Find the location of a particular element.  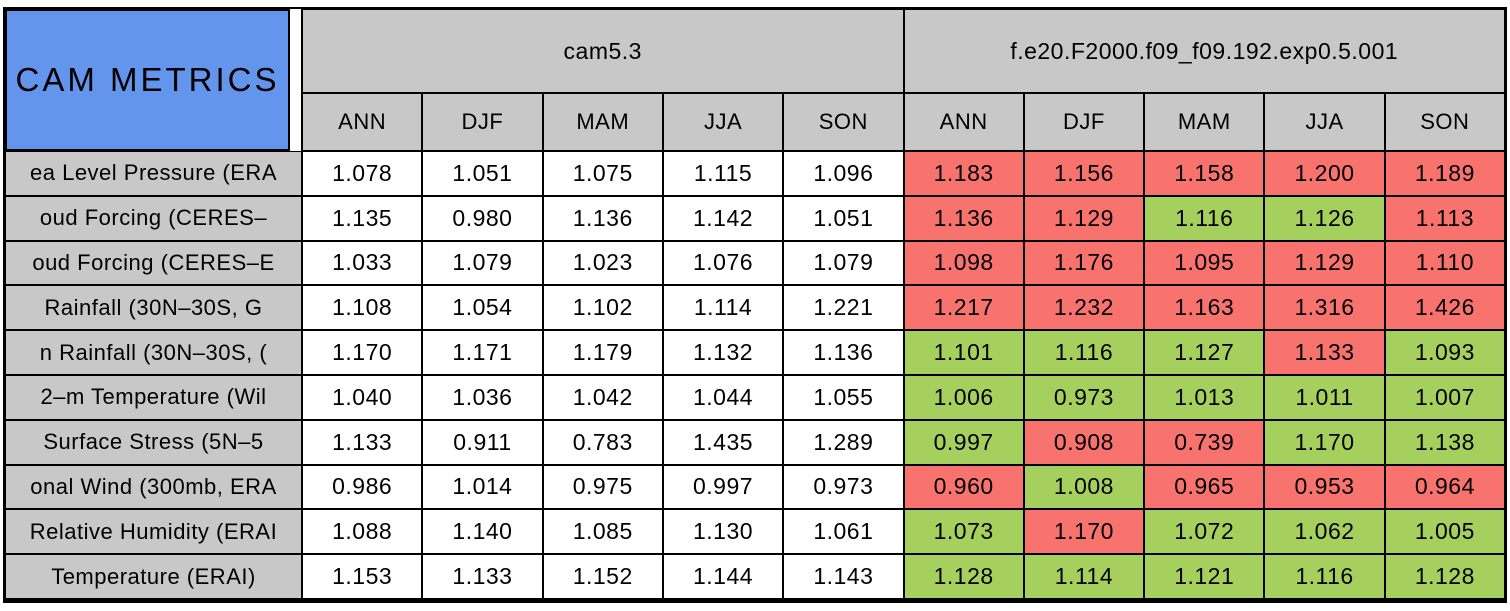

metric-value-cam53: 1.036 is located at coordinates (482, 397).